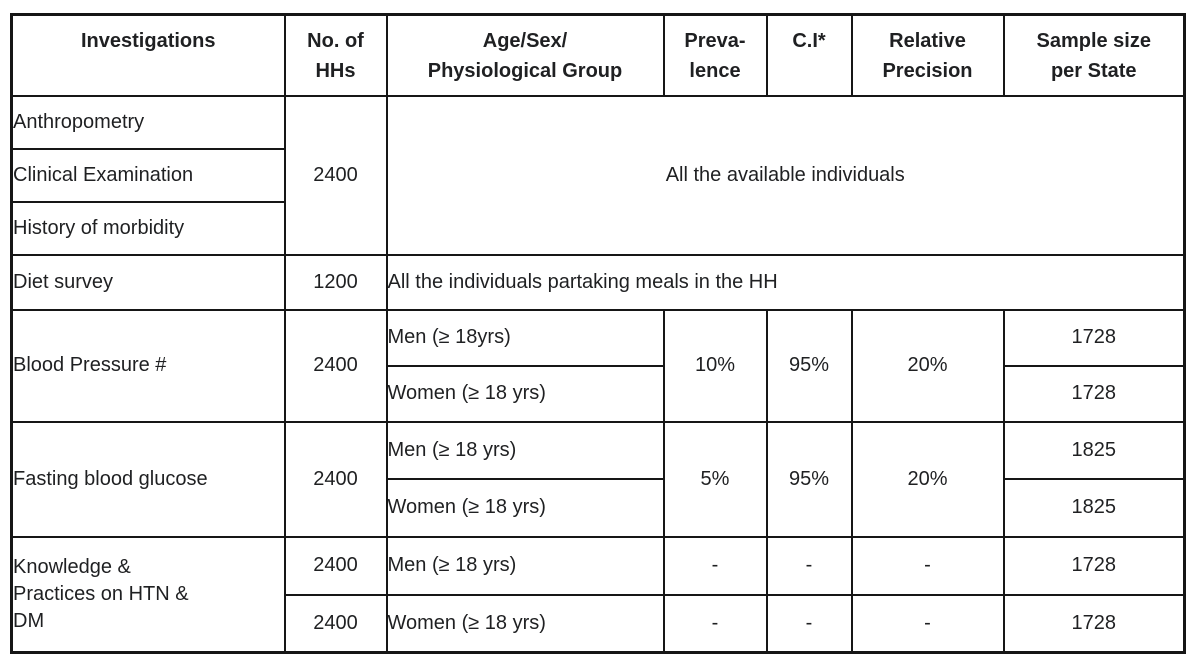  Describe the element at coordinates (148, 228) in the screenshot. I see `cell-investigation-history-of-morbidity: History of morbidity` at that location.